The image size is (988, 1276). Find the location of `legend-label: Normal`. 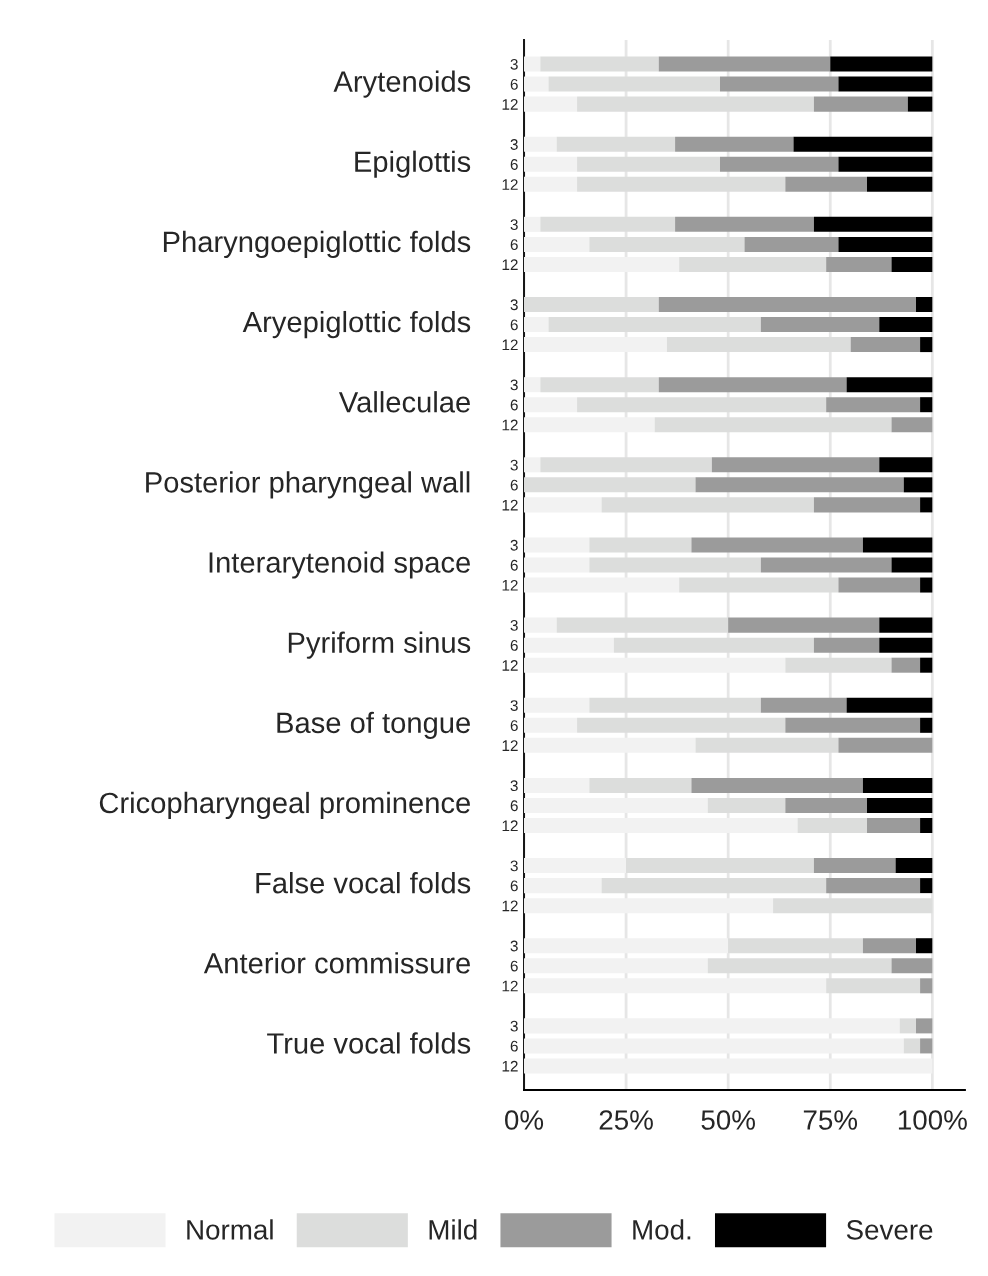

legend-label: Normal is located at coordinates (230, 1229).